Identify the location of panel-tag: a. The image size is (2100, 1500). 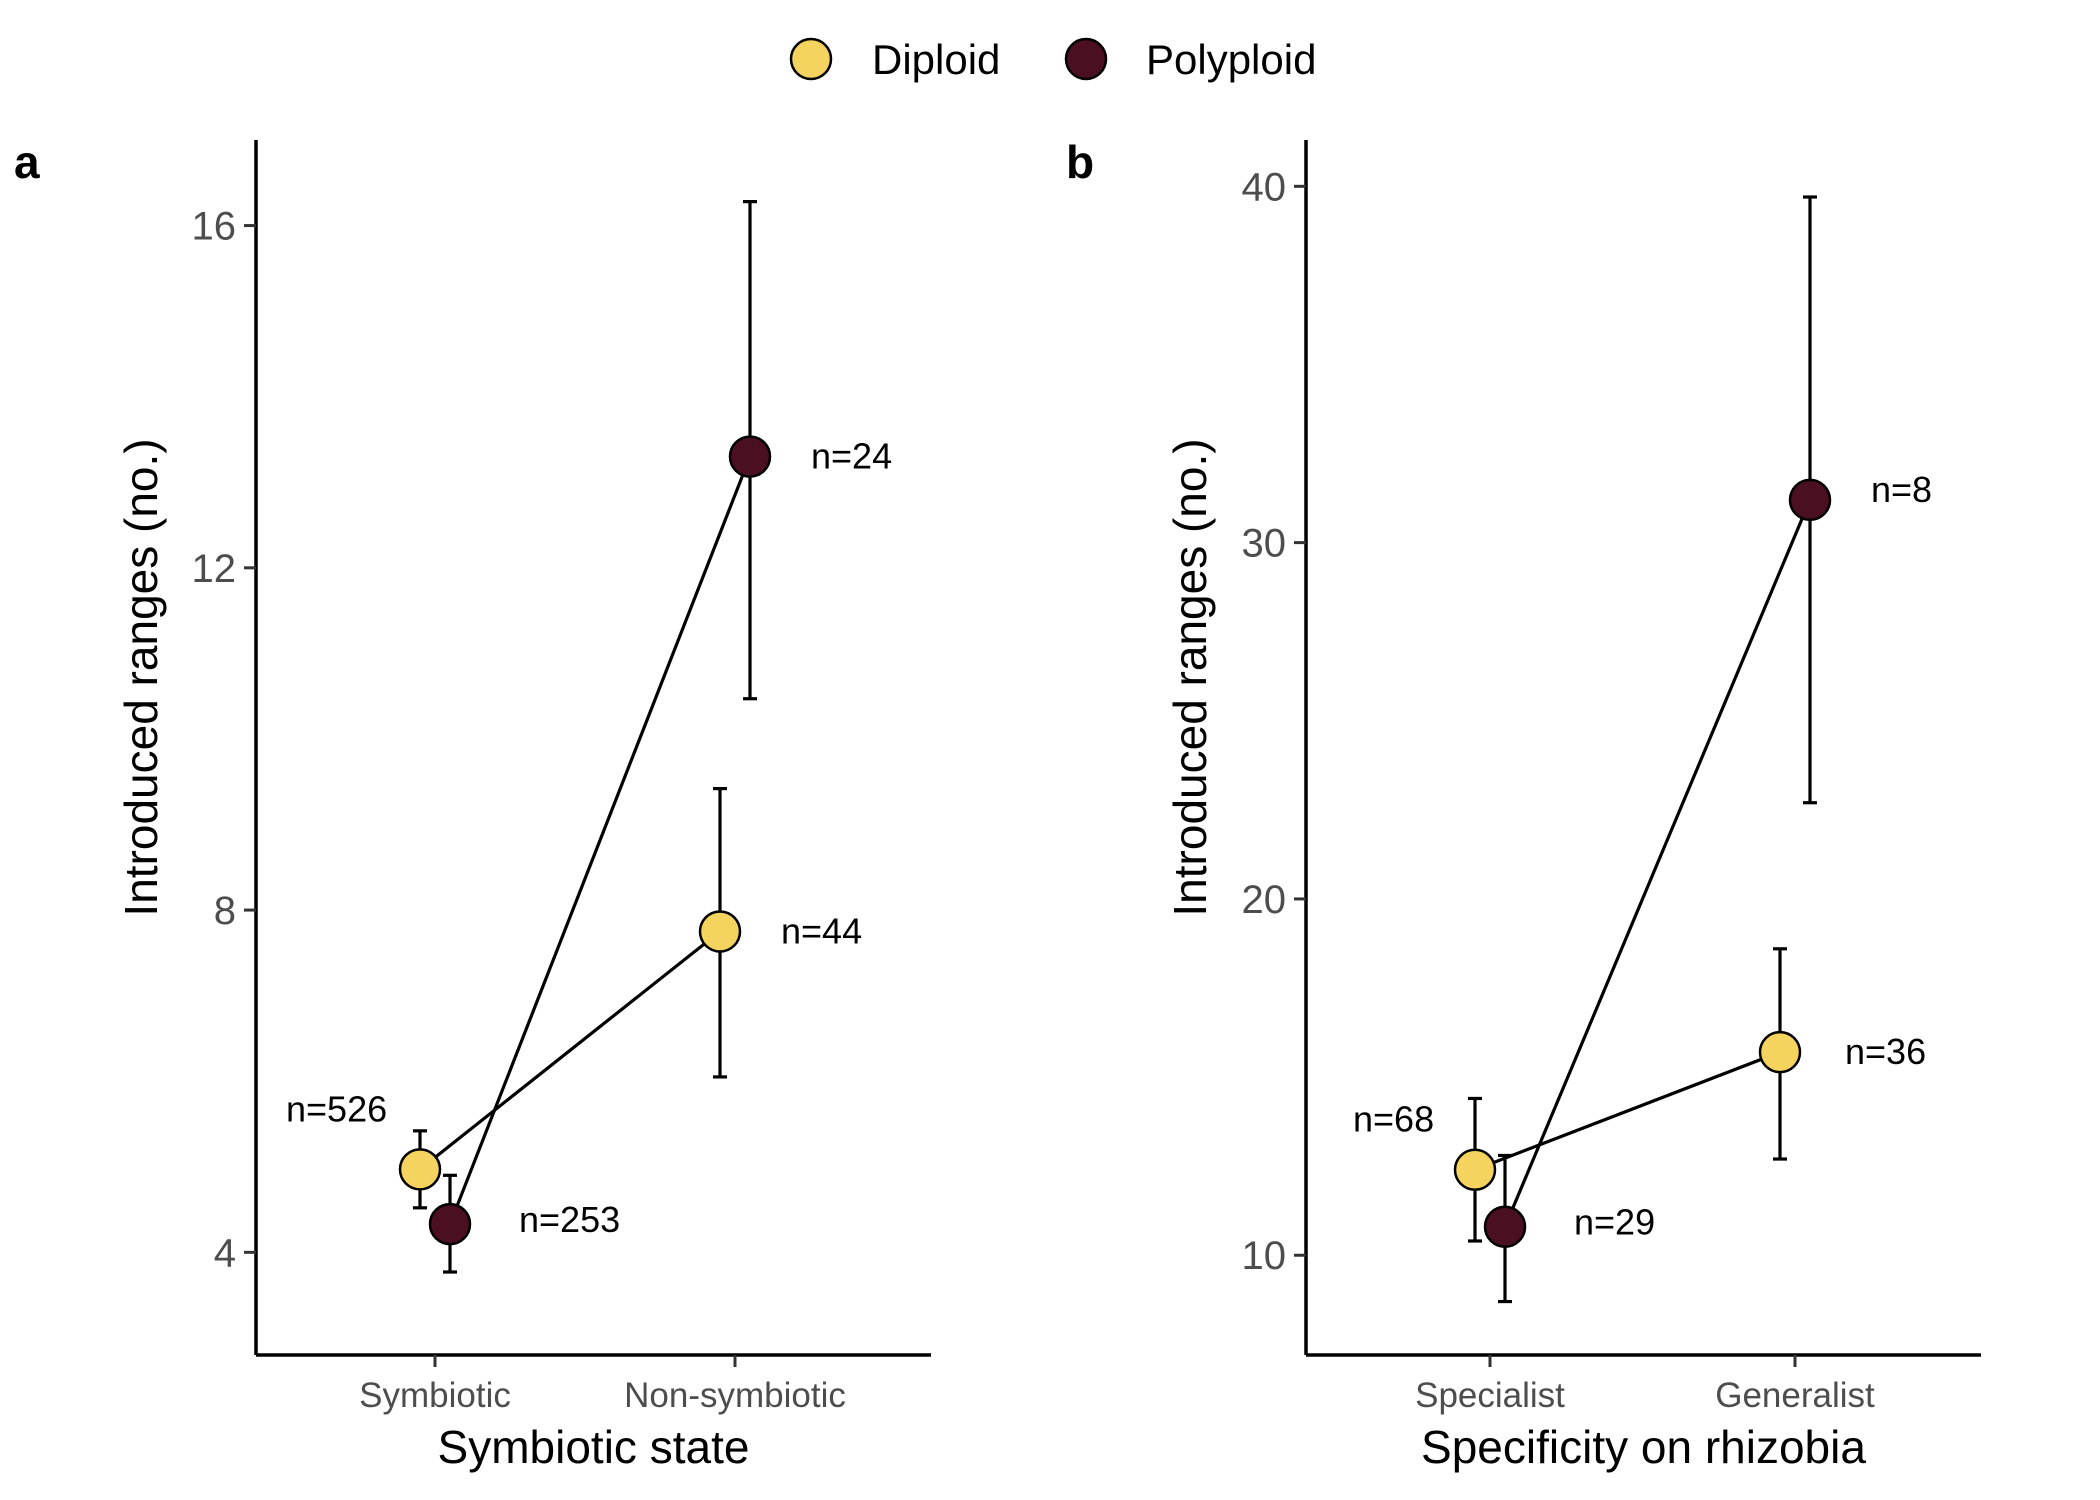
(27, 162).